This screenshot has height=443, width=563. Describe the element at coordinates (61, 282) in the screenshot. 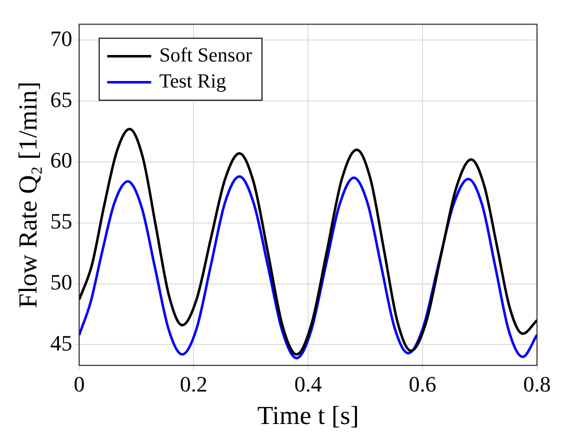

I see `y-tick-label: 50` at that location.